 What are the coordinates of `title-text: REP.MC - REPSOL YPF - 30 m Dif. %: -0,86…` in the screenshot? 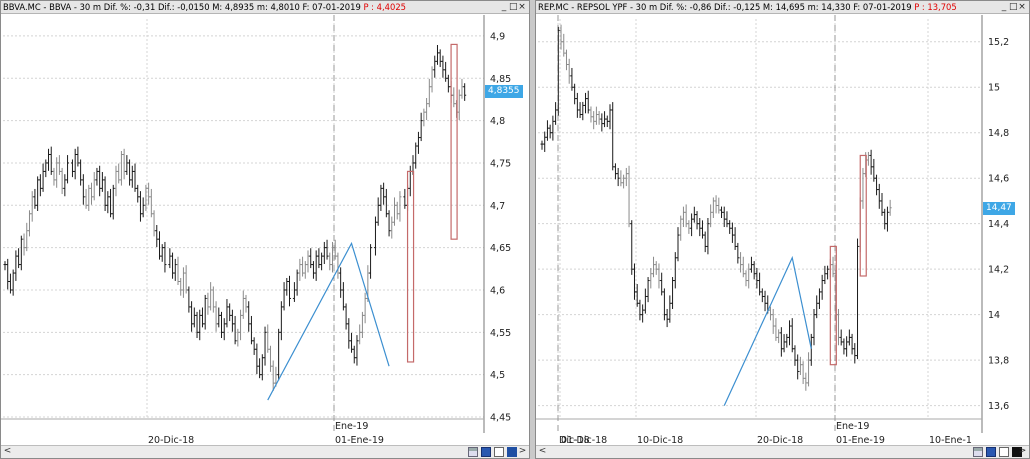 It's located at (726, 7).